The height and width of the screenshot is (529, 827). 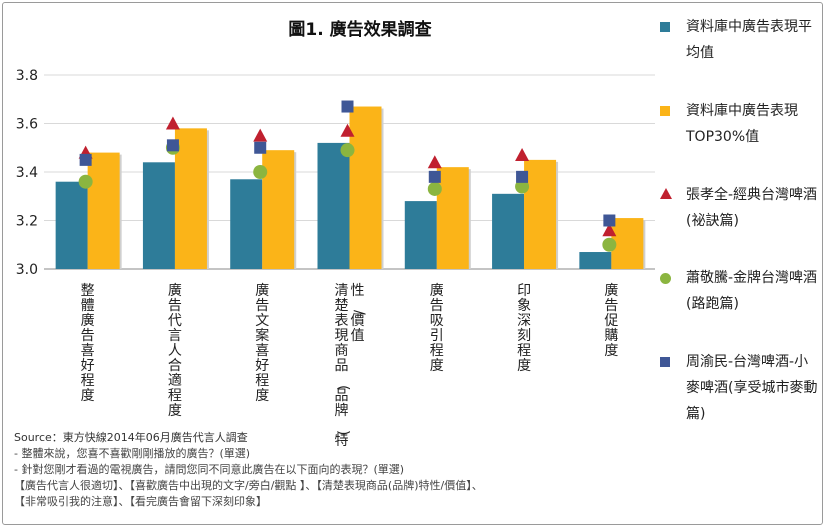 I want to click on circle-icon, so click(x=665, y=278).